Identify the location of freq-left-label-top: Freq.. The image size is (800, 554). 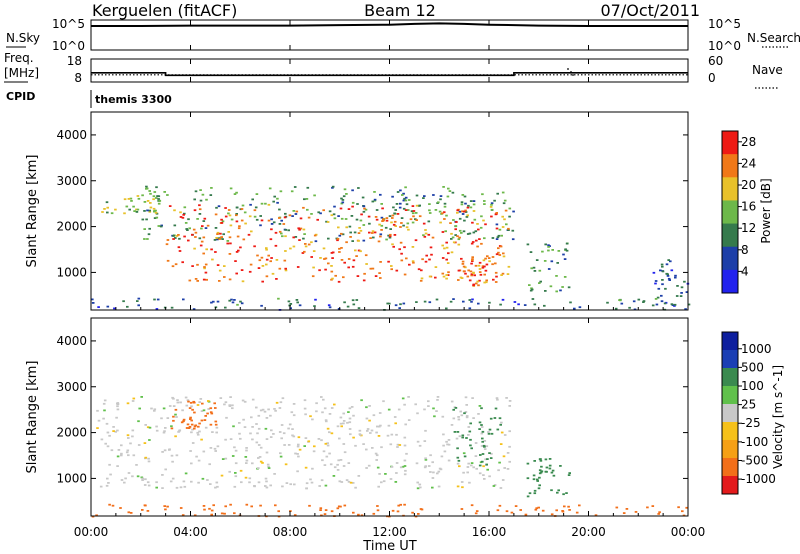
(19, 58).